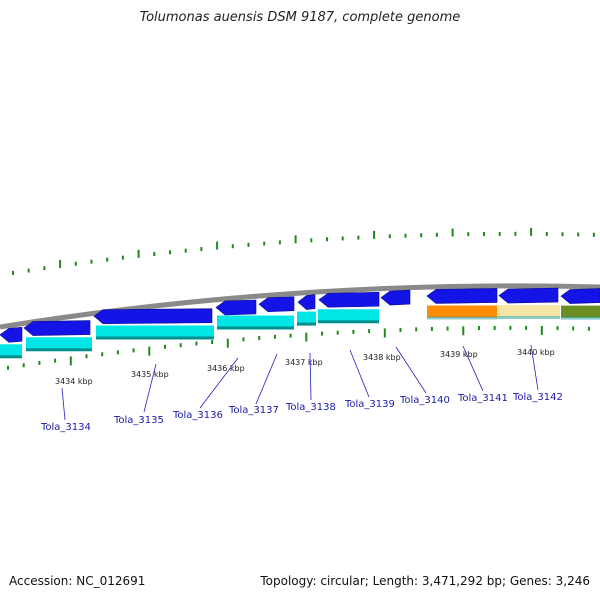  What do you see at coordinates (459, 354) in the screenshot?
I see `scale-label: 3439 kbp` at bounding box center [459, 354].